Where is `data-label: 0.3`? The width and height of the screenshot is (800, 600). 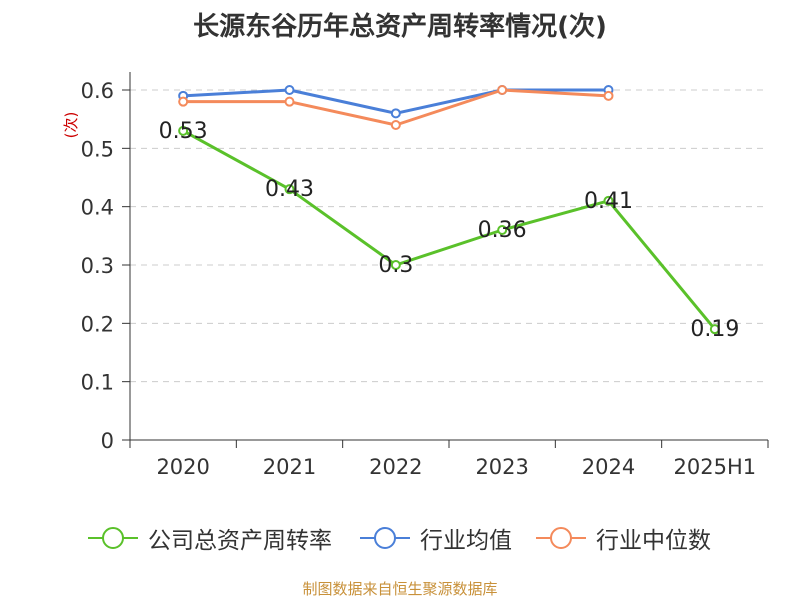
data-label: 0.3 is located at coordinates (395, 265).